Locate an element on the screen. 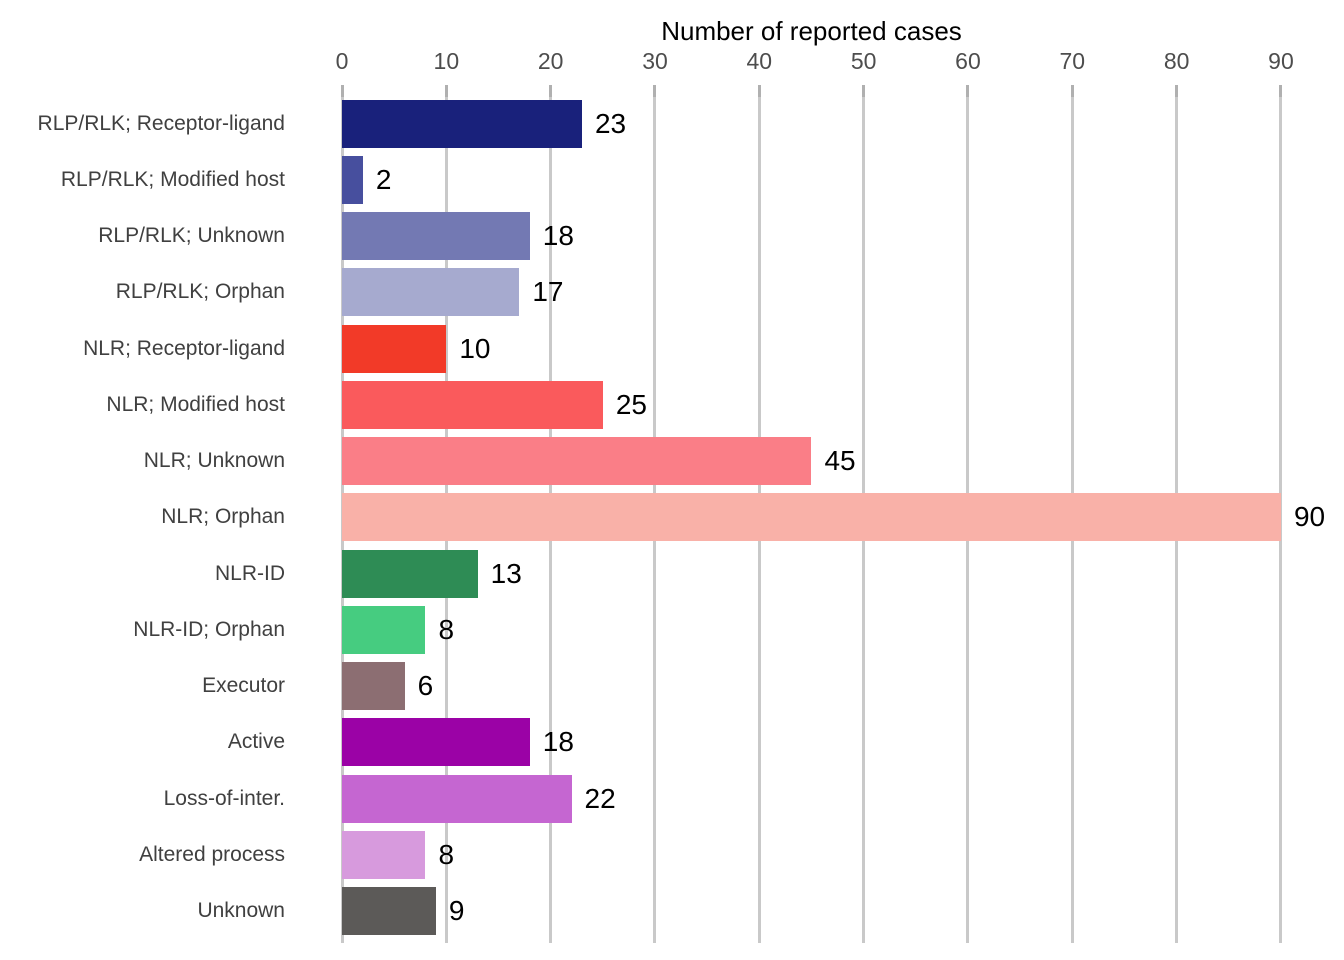 This screenshot has width=1344, height=960. chart-title: Number of reported cases is located at coordinates (811, 31).